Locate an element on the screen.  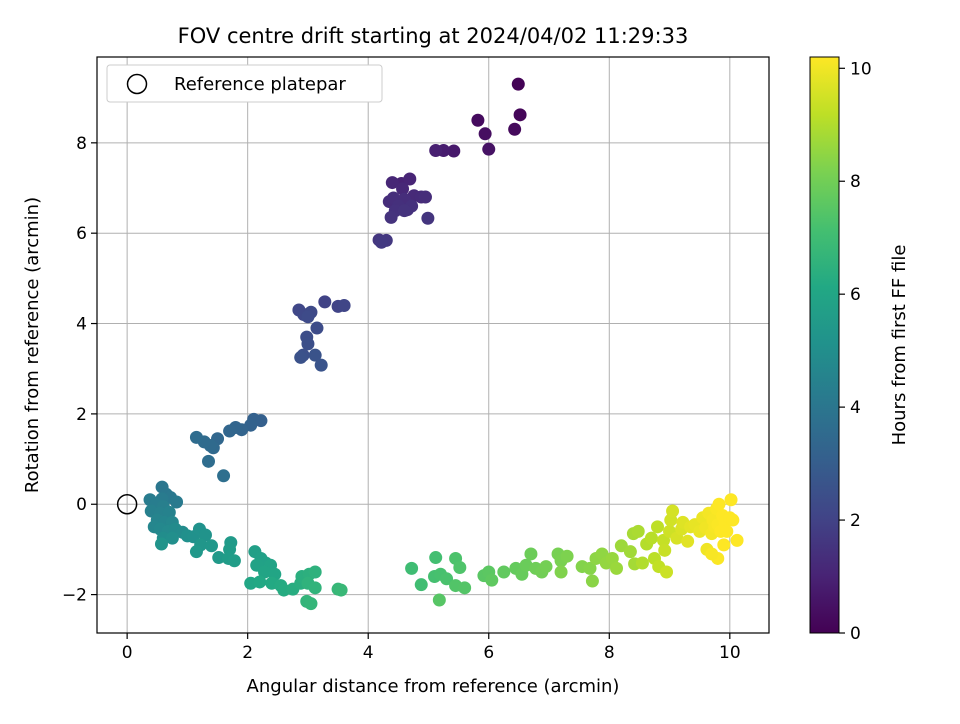
colorbar-tick-label: 8 is located at coordinates (855, 182).